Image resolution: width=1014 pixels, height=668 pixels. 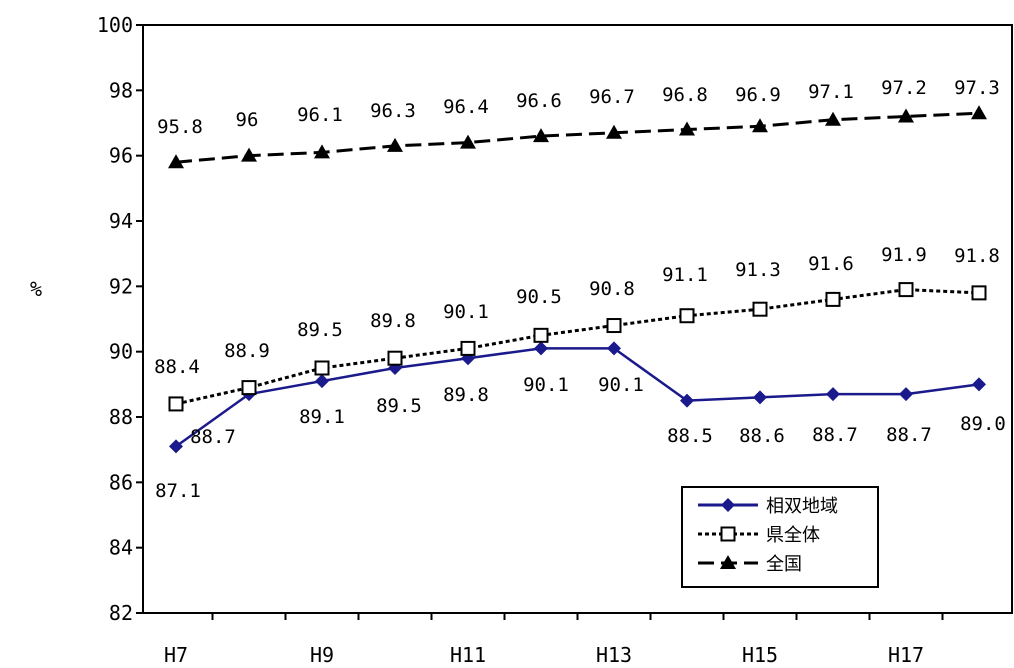 What do you see at coordinates (322, 417) in the screenshot?
I see `data-label-region: 89.1` at bounding box center [322, 417].